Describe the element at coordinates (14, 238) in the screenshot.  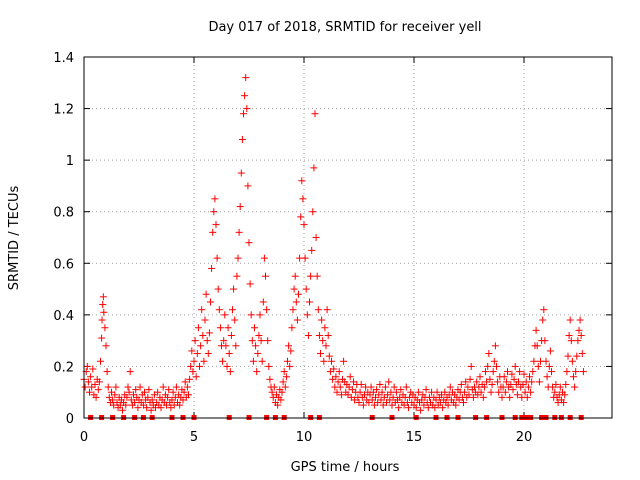
I see `y-axis-label: SRMTID / TECUs` at that location.